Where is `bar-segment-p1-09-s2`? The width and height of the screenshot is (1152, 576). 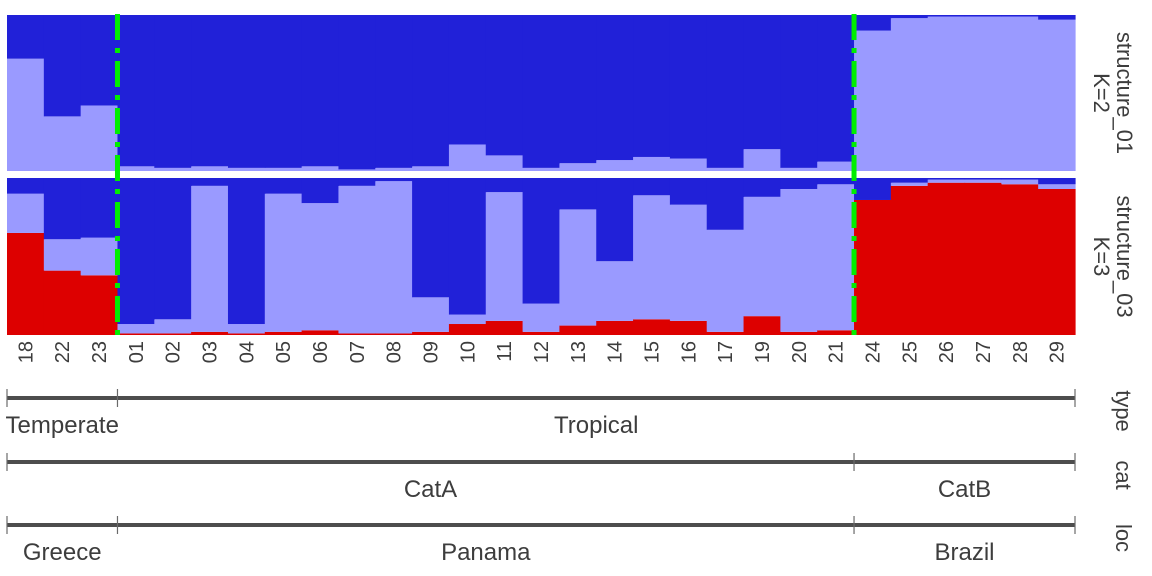 bar-segment-p1-09-s2 is located at coordinates (431, 91).